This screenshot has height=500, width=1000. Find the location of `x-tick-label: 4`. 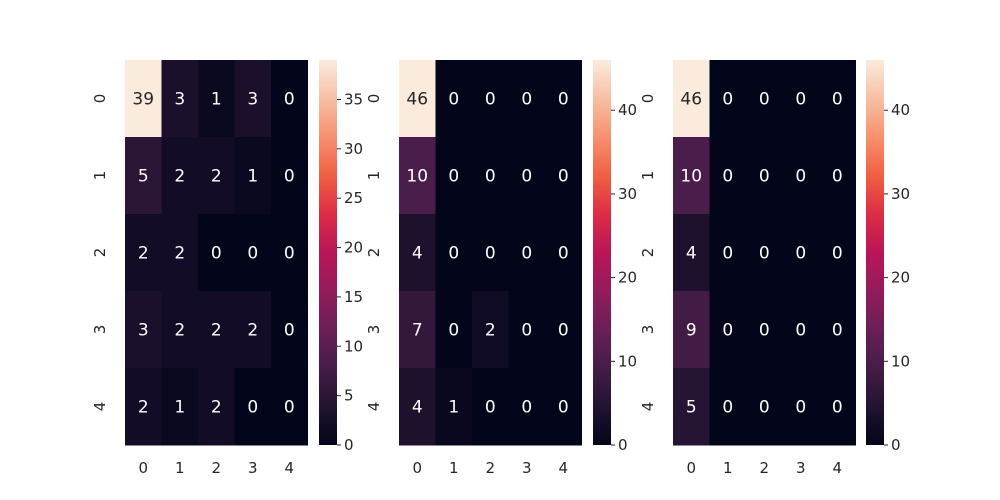

x-tick-label: 4 is located at coordinates (837, 468).